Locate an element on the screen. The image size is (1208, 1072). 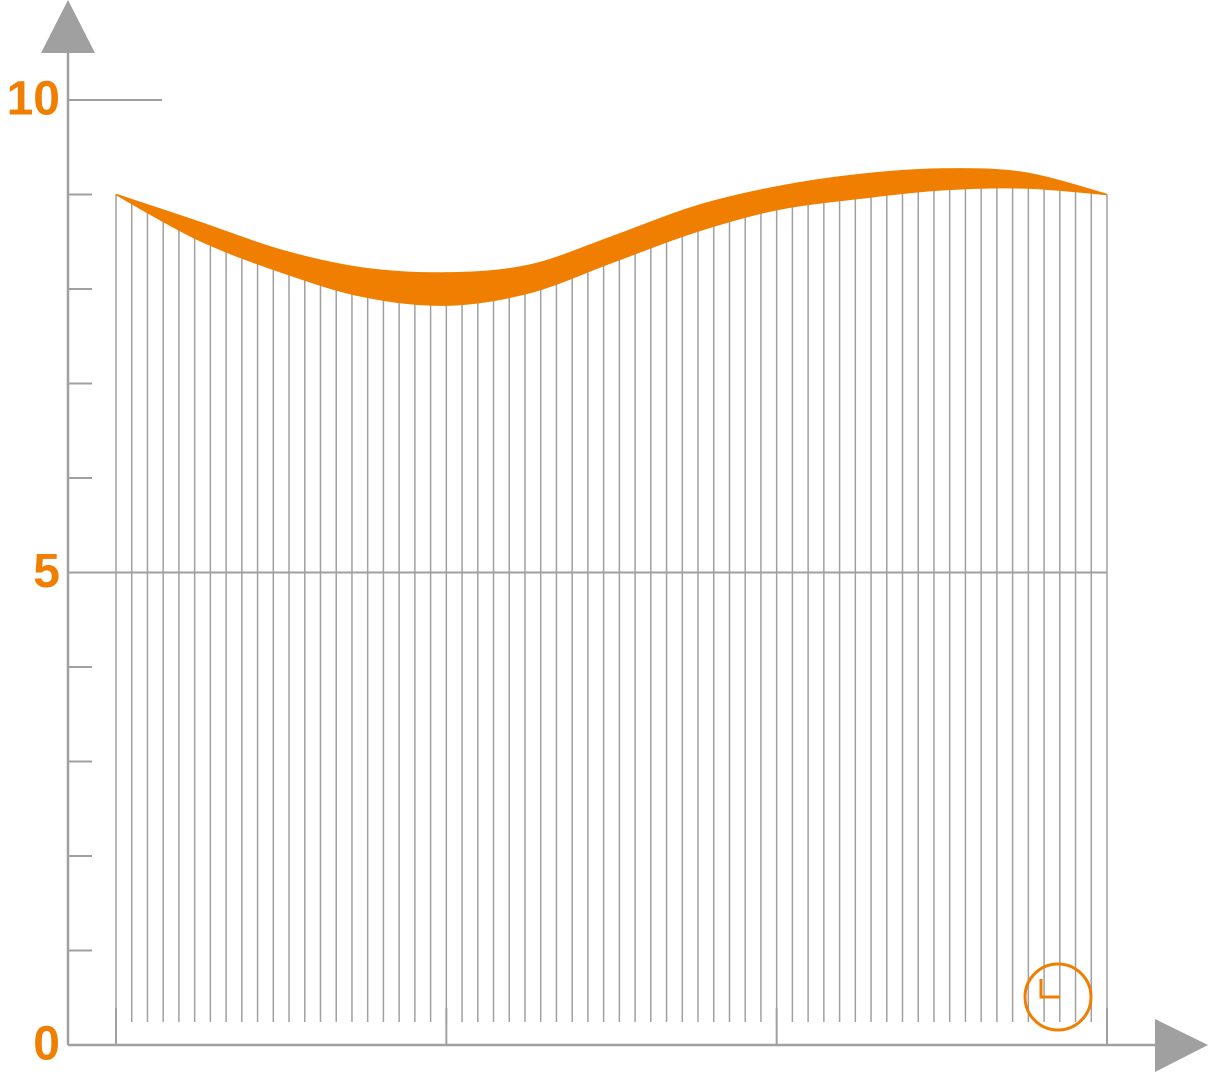
y-tick-label: 0 is located at coordinates (46, 1044).